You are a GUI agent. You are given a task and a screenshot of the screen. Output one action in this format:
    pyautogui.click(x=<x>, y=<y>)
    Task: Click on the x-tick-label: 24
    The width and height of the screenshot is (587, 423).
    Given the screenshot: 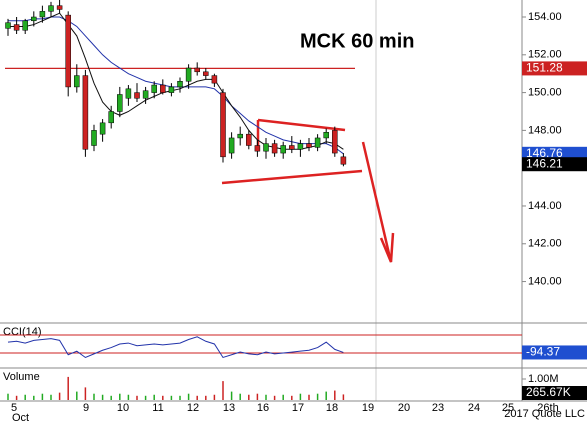 What is the action you would take?
    pyautogui.click(x=474, y=408)
    